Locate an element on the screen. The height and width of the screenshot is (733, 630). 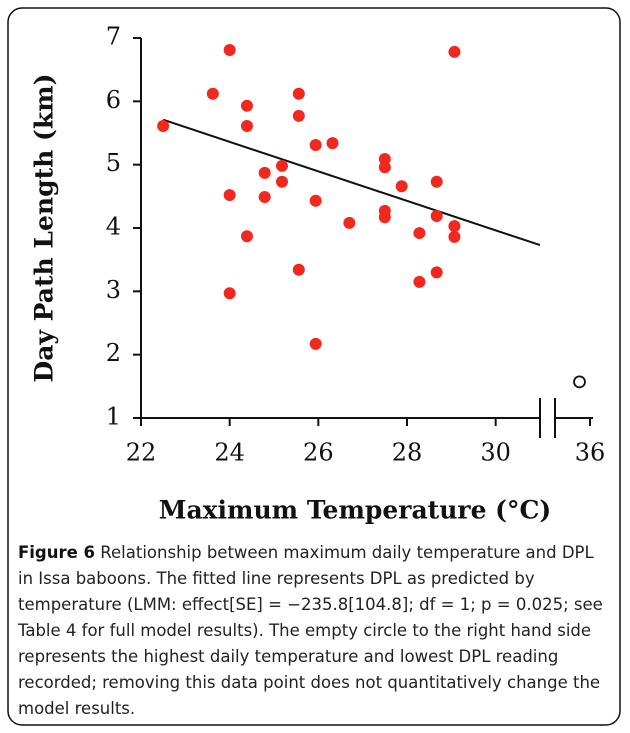
x-axis-label: Maximum Temperature (°C) is located at coordinates (355, 510).